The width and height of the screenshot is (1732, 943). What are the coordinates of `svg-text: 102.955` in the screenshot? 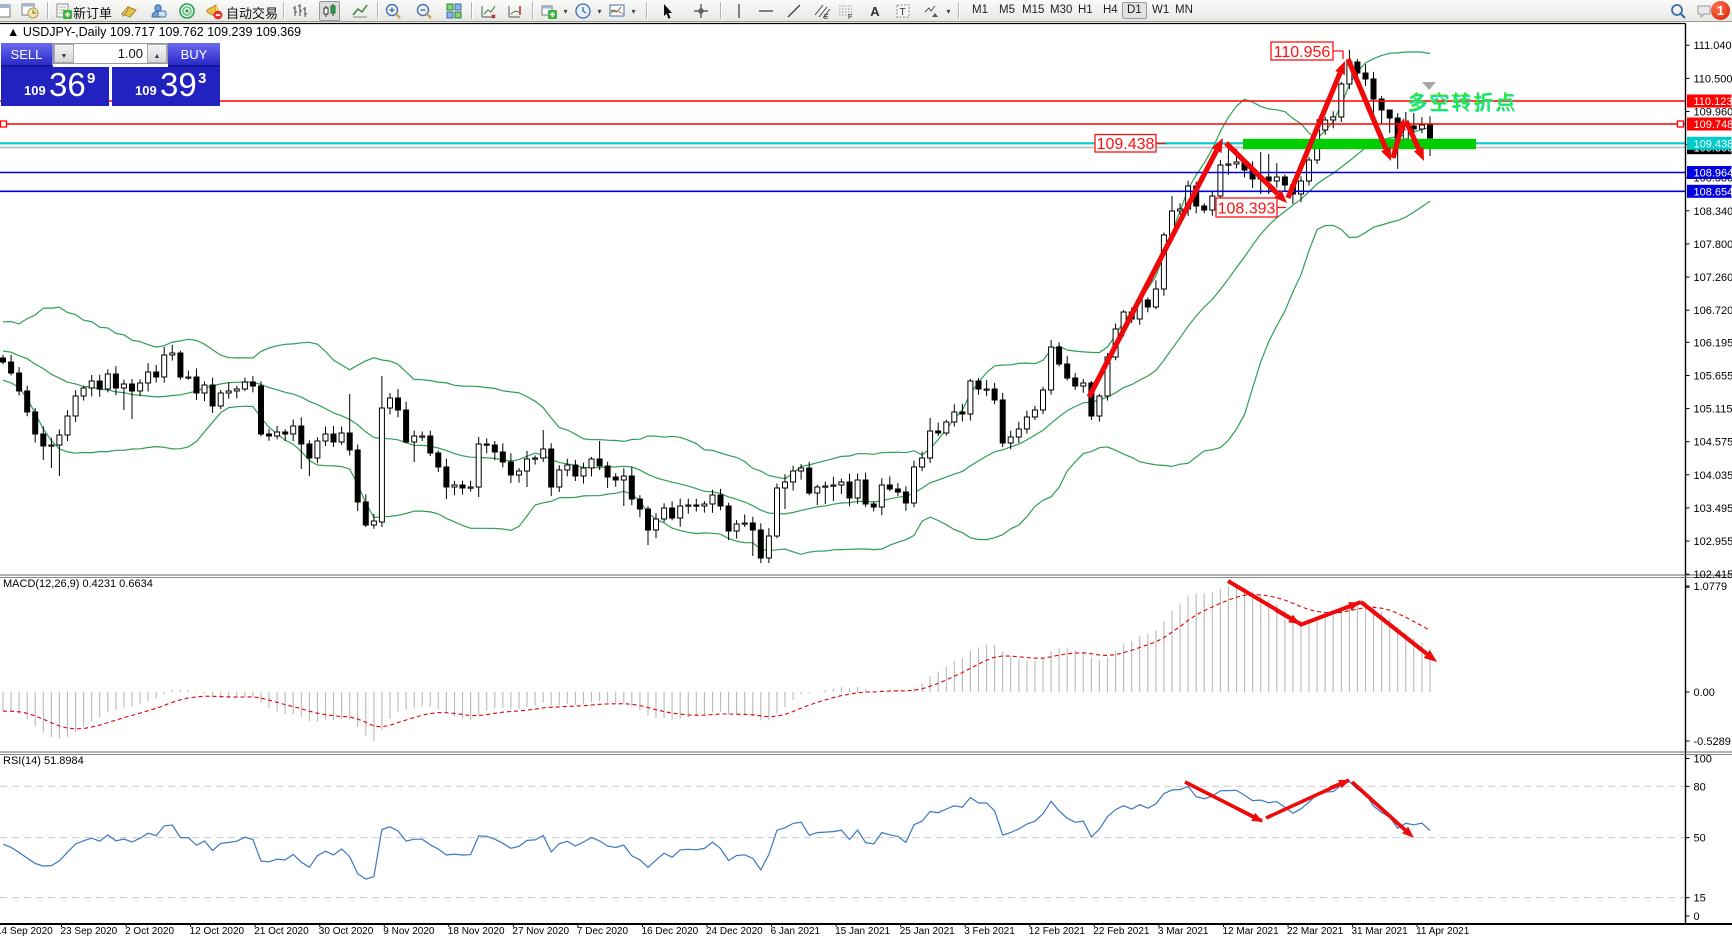 It's located at (1713, 542).